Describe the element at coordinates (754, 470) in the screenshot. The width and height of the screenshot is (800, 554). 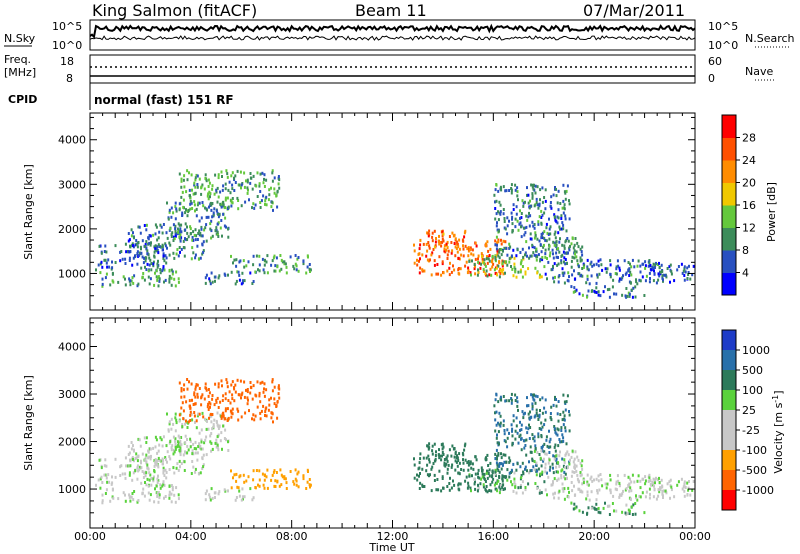
I see `velocity-colorbar-tick-label: -500` at that location.